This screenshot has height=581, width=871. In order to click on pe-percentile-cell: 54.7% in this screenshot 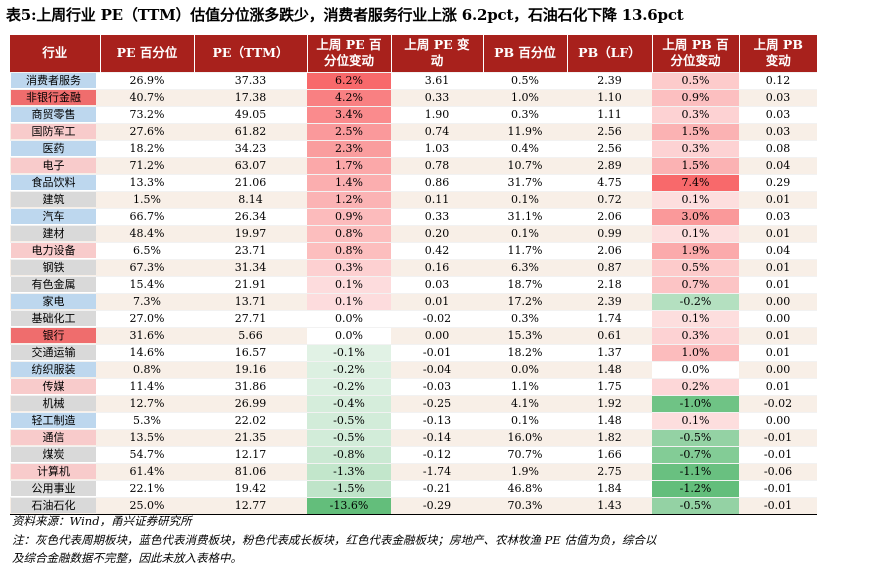, I will do `click(147, 454)`.